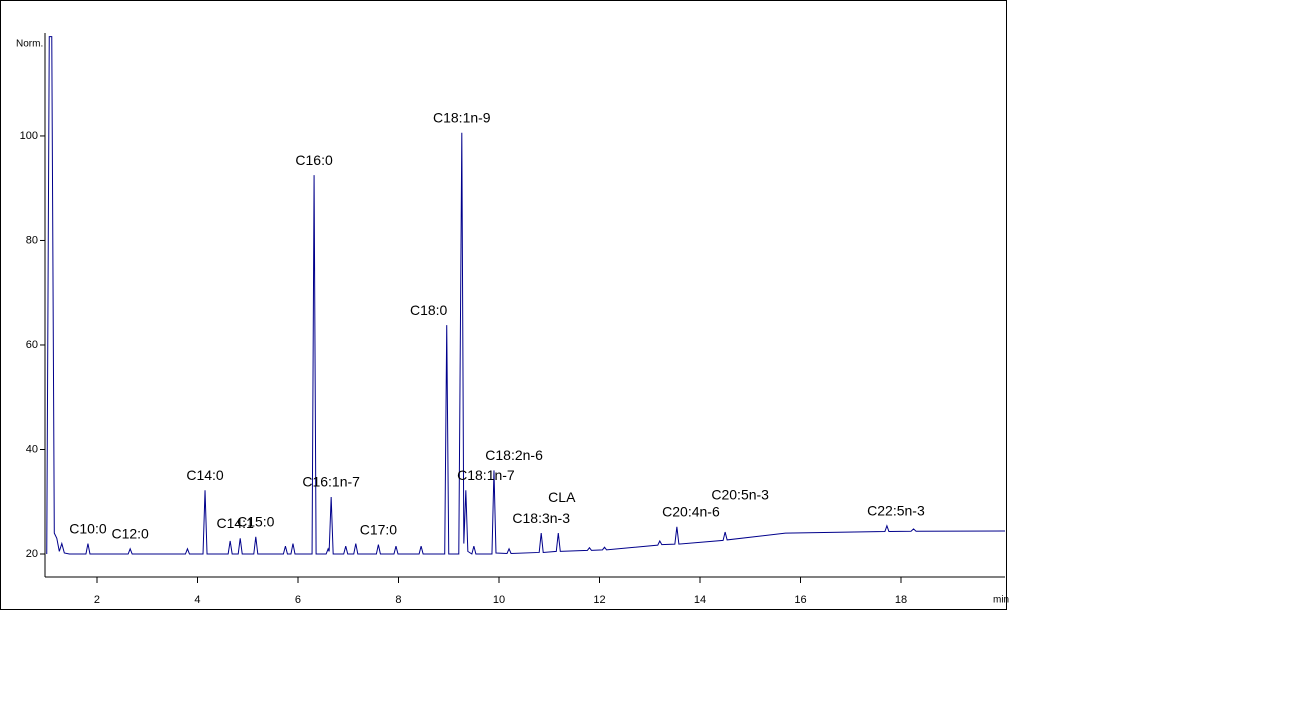 Image resolution: width=1290 pixels, height=711 pixels. I want to click on peak-label: C14:1, so click(236, 523).